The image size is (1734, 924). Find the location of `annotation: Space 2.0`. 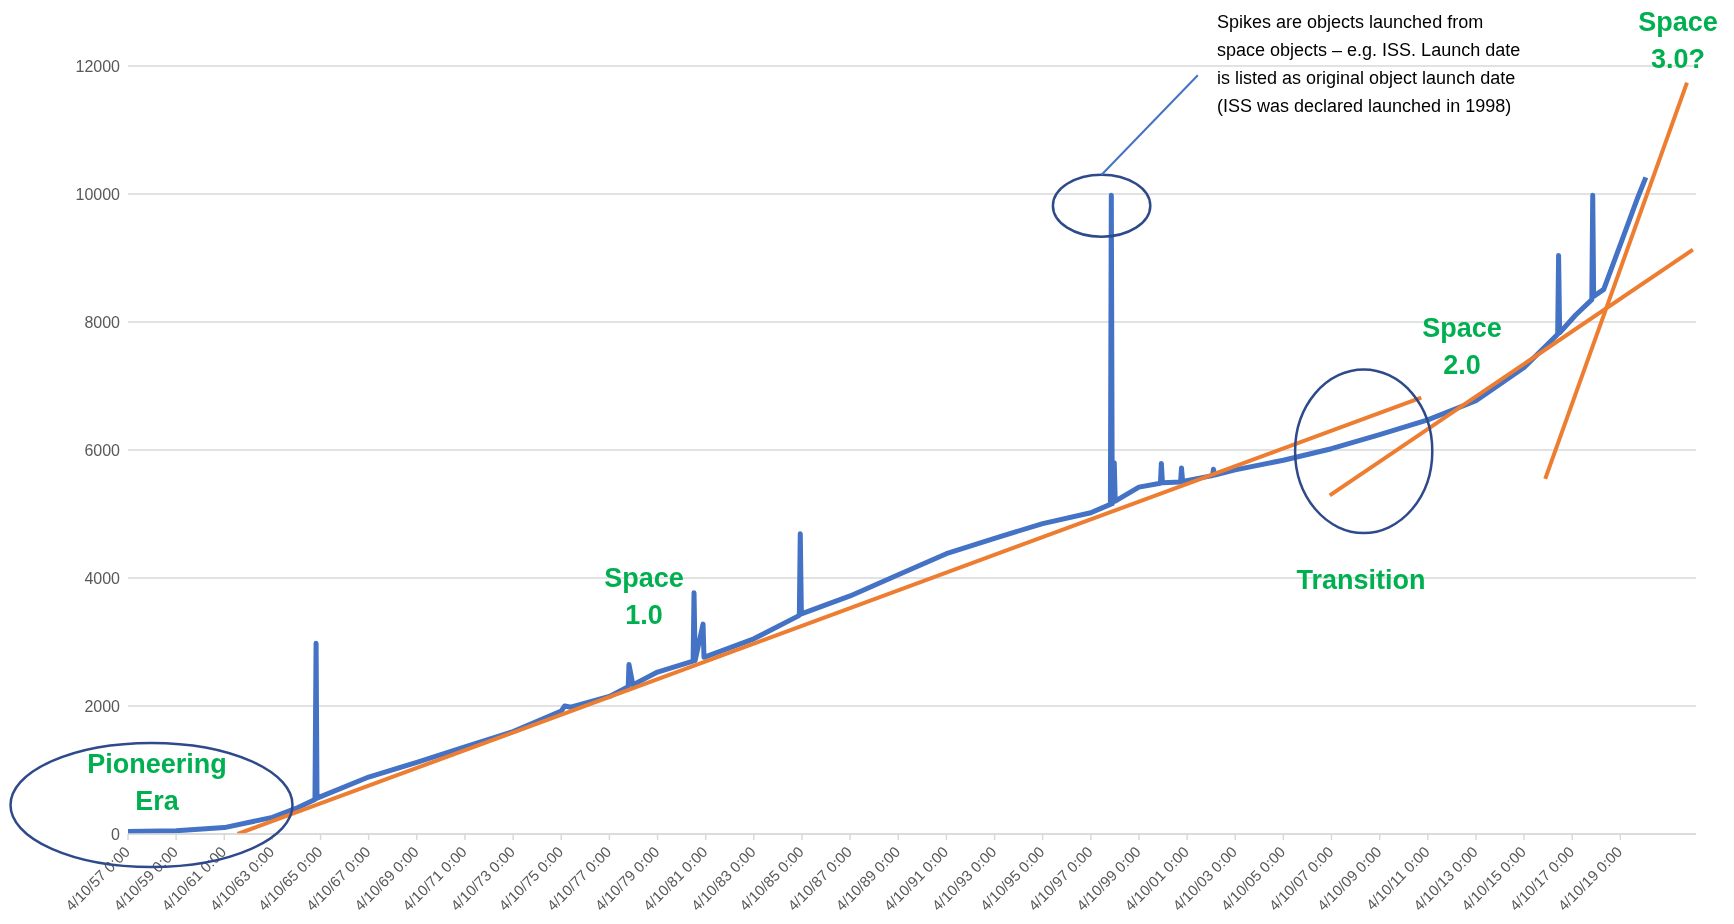

annotation: Space 2.0 is located at coordinates (1462, 347).